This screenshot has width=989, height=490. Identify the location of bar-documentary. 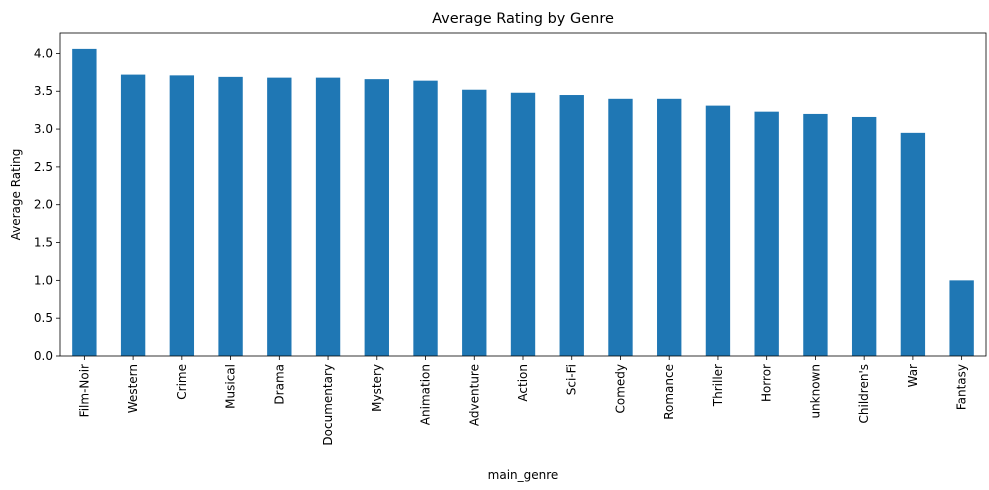
(328, 216).